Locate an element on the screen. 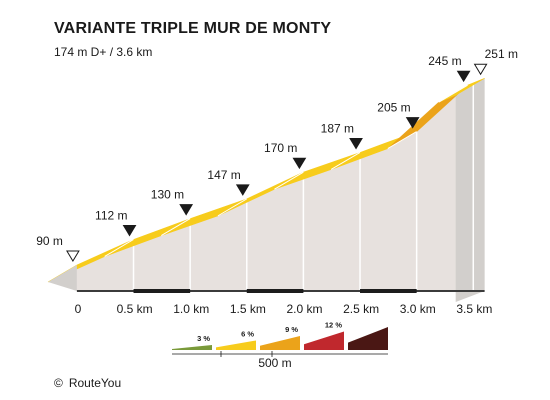 This screenshot has height=400, width=550. elevation-label: 251 m is located at coordinates (501, 54).